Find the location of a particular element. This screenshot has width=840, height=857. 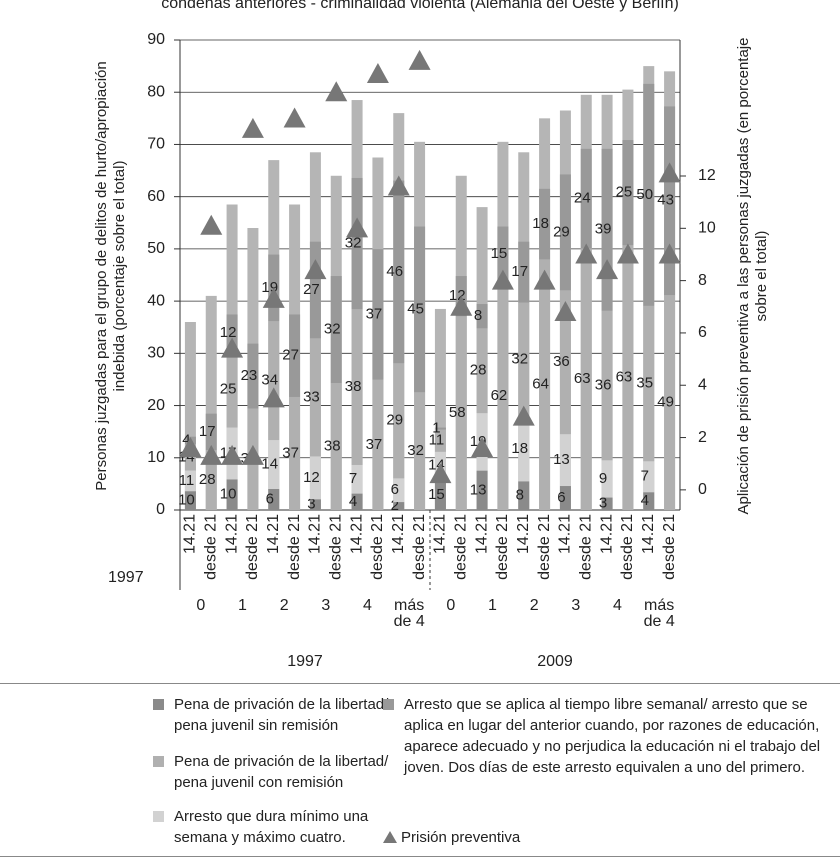

data-label: 10 is located at coordinates (228, 494).